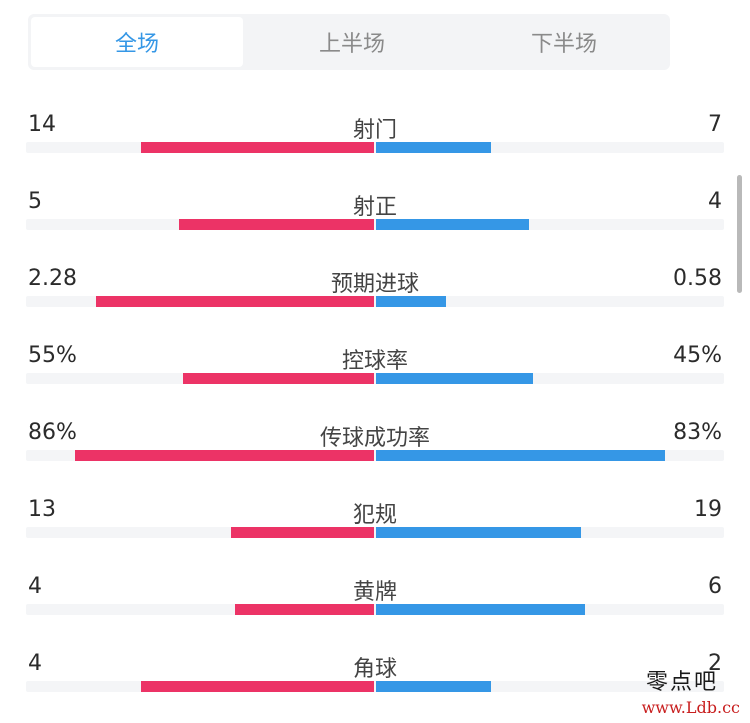  I want to click on stat-label: 角球, so click(374, 669).